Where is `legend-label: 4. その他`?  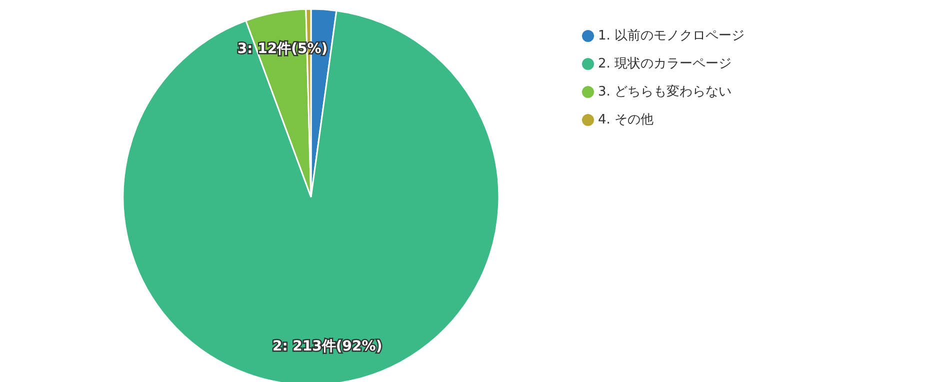 legend-label: 4. その他 is located at coordinates (626, 120).